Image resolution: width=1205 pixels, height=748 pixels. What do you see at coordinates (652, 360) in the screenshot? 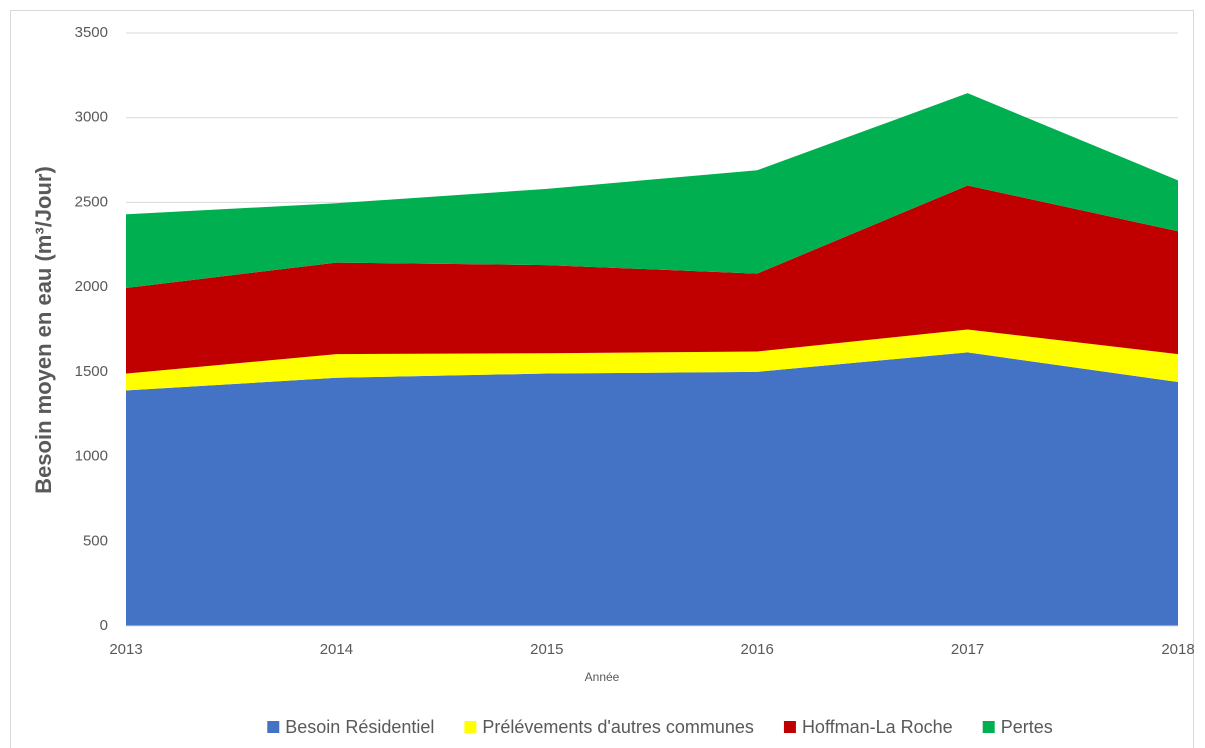
I see `area` at bounding box center [652, 360].